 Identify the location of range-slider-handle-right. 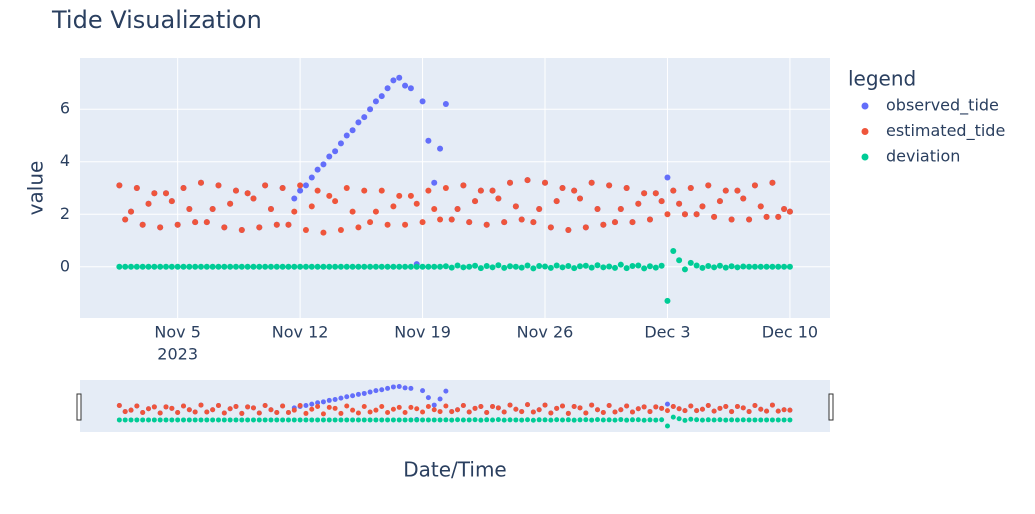
(831, 407).